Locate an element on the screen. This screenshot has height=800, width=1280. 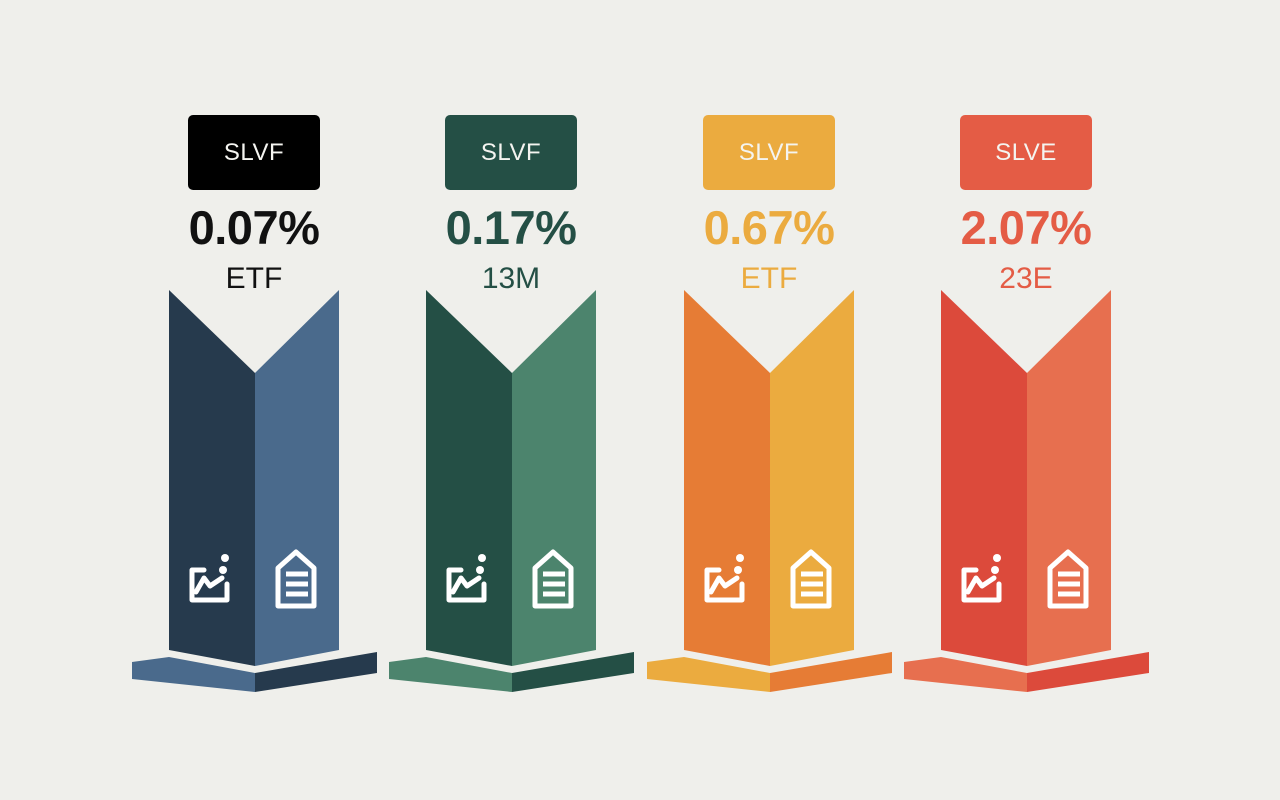
percent-value: 0.67% is located at coordinates (769, 227).